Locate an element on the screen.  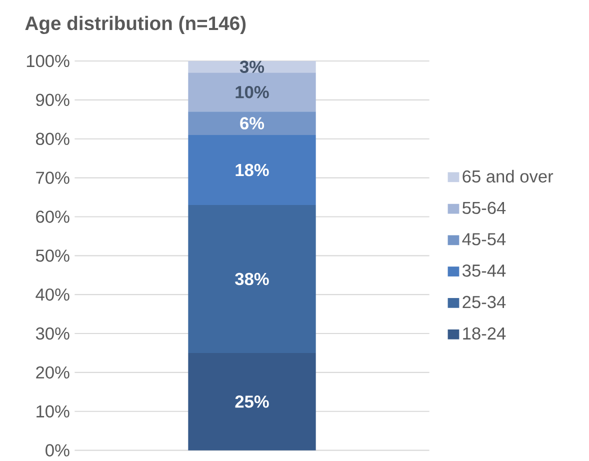
data-label: 38% is located at coordinates (252, 279).